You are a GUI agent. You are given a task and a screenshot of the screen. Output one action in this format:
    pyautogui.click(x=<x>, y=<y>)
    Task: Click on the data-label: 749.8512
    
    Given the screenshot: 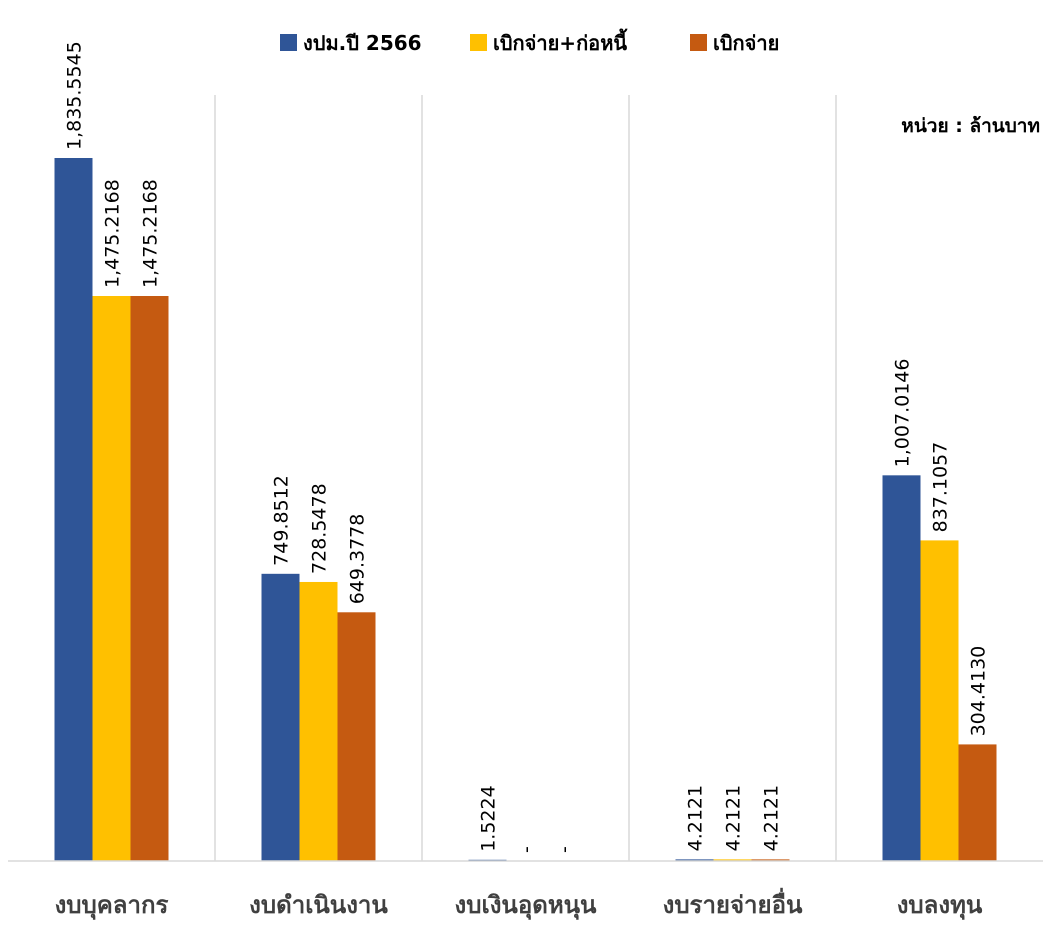 What is the action you would take?
    pyautogui.click(x=282, y=520)
    